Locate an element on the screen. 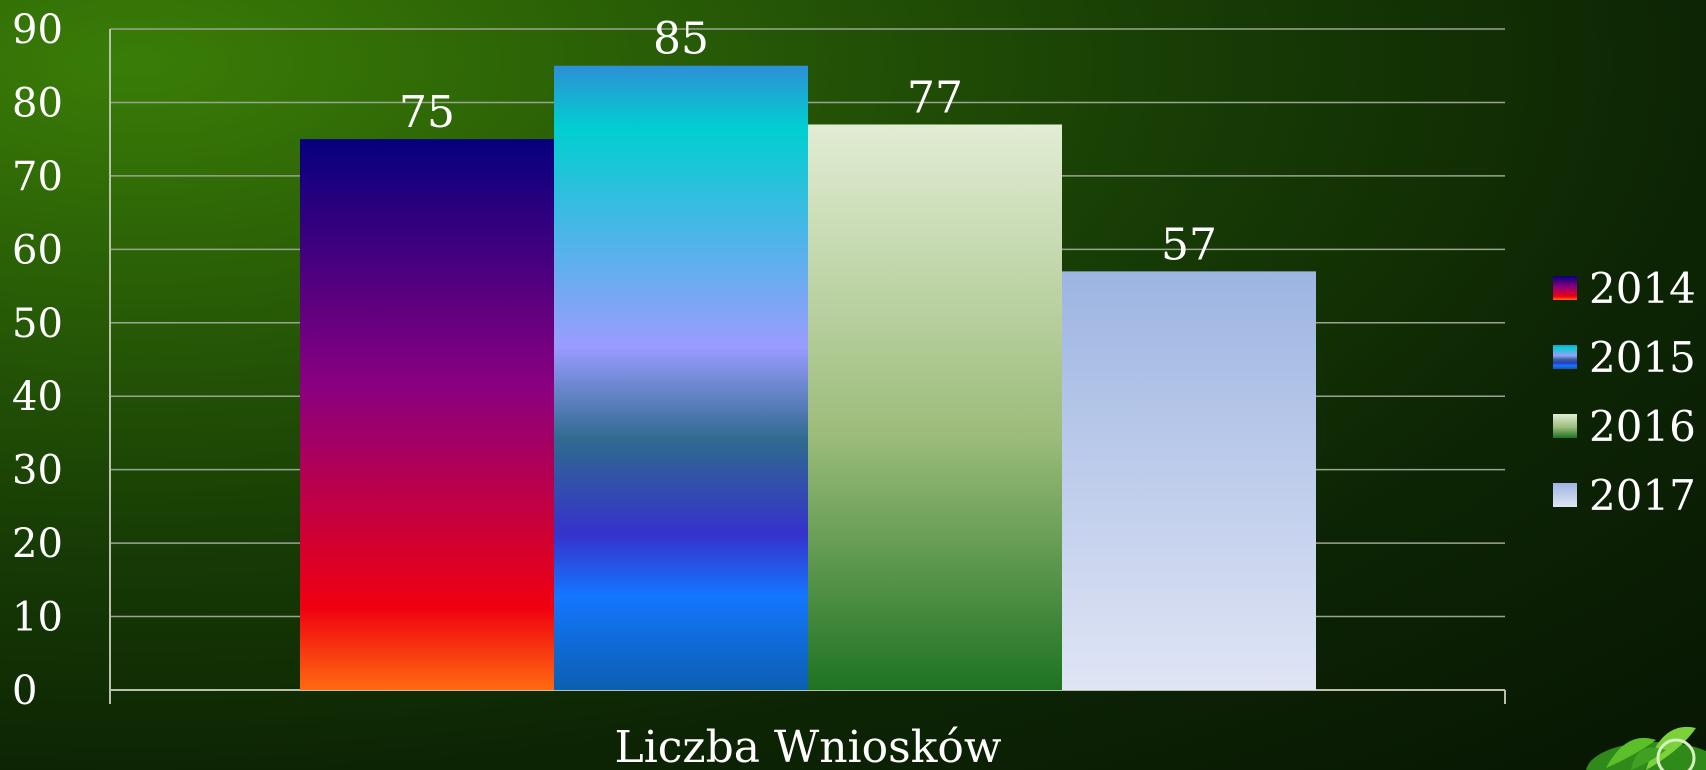 This screenshot has height=770, width=1706. x-category-label: Liczba Wniosków is located at coordinates (807, 746).